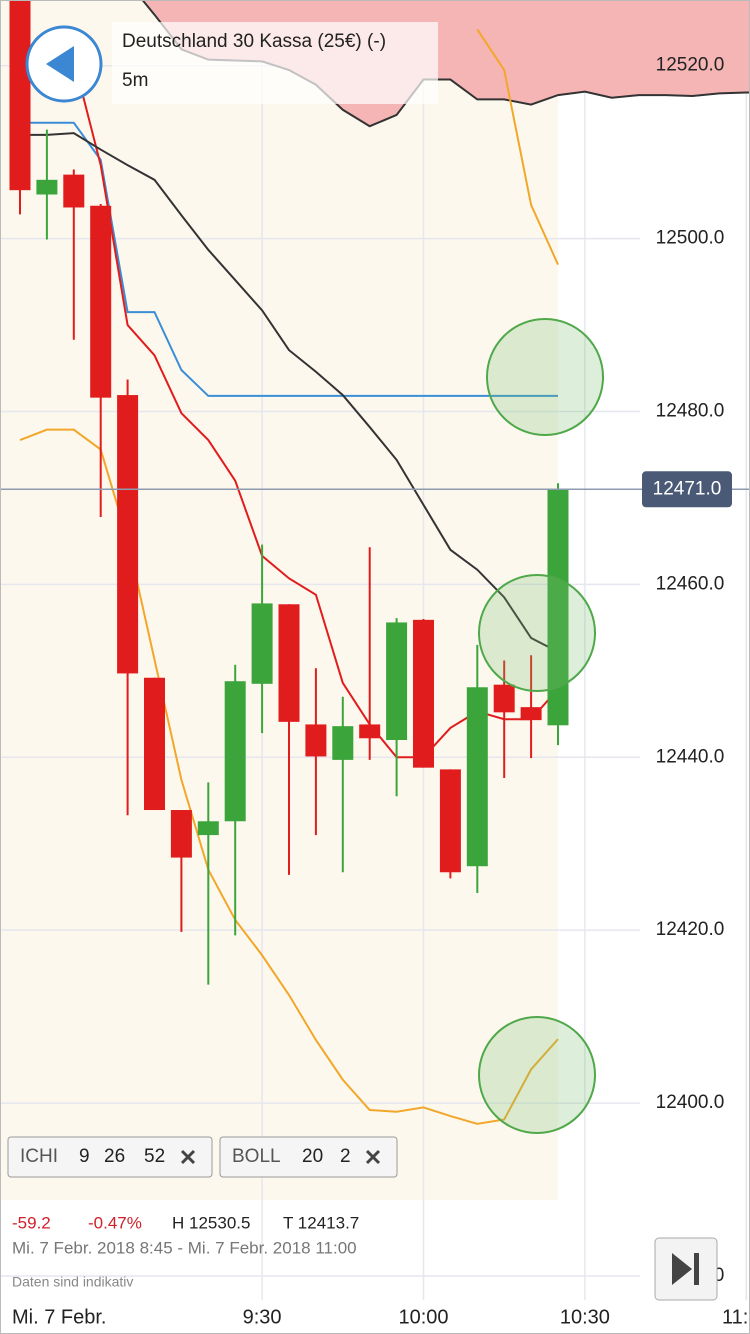  Describe the element at coordinates (321, 1222) in the screenshot. I see `low: T 12413.7` at that location.